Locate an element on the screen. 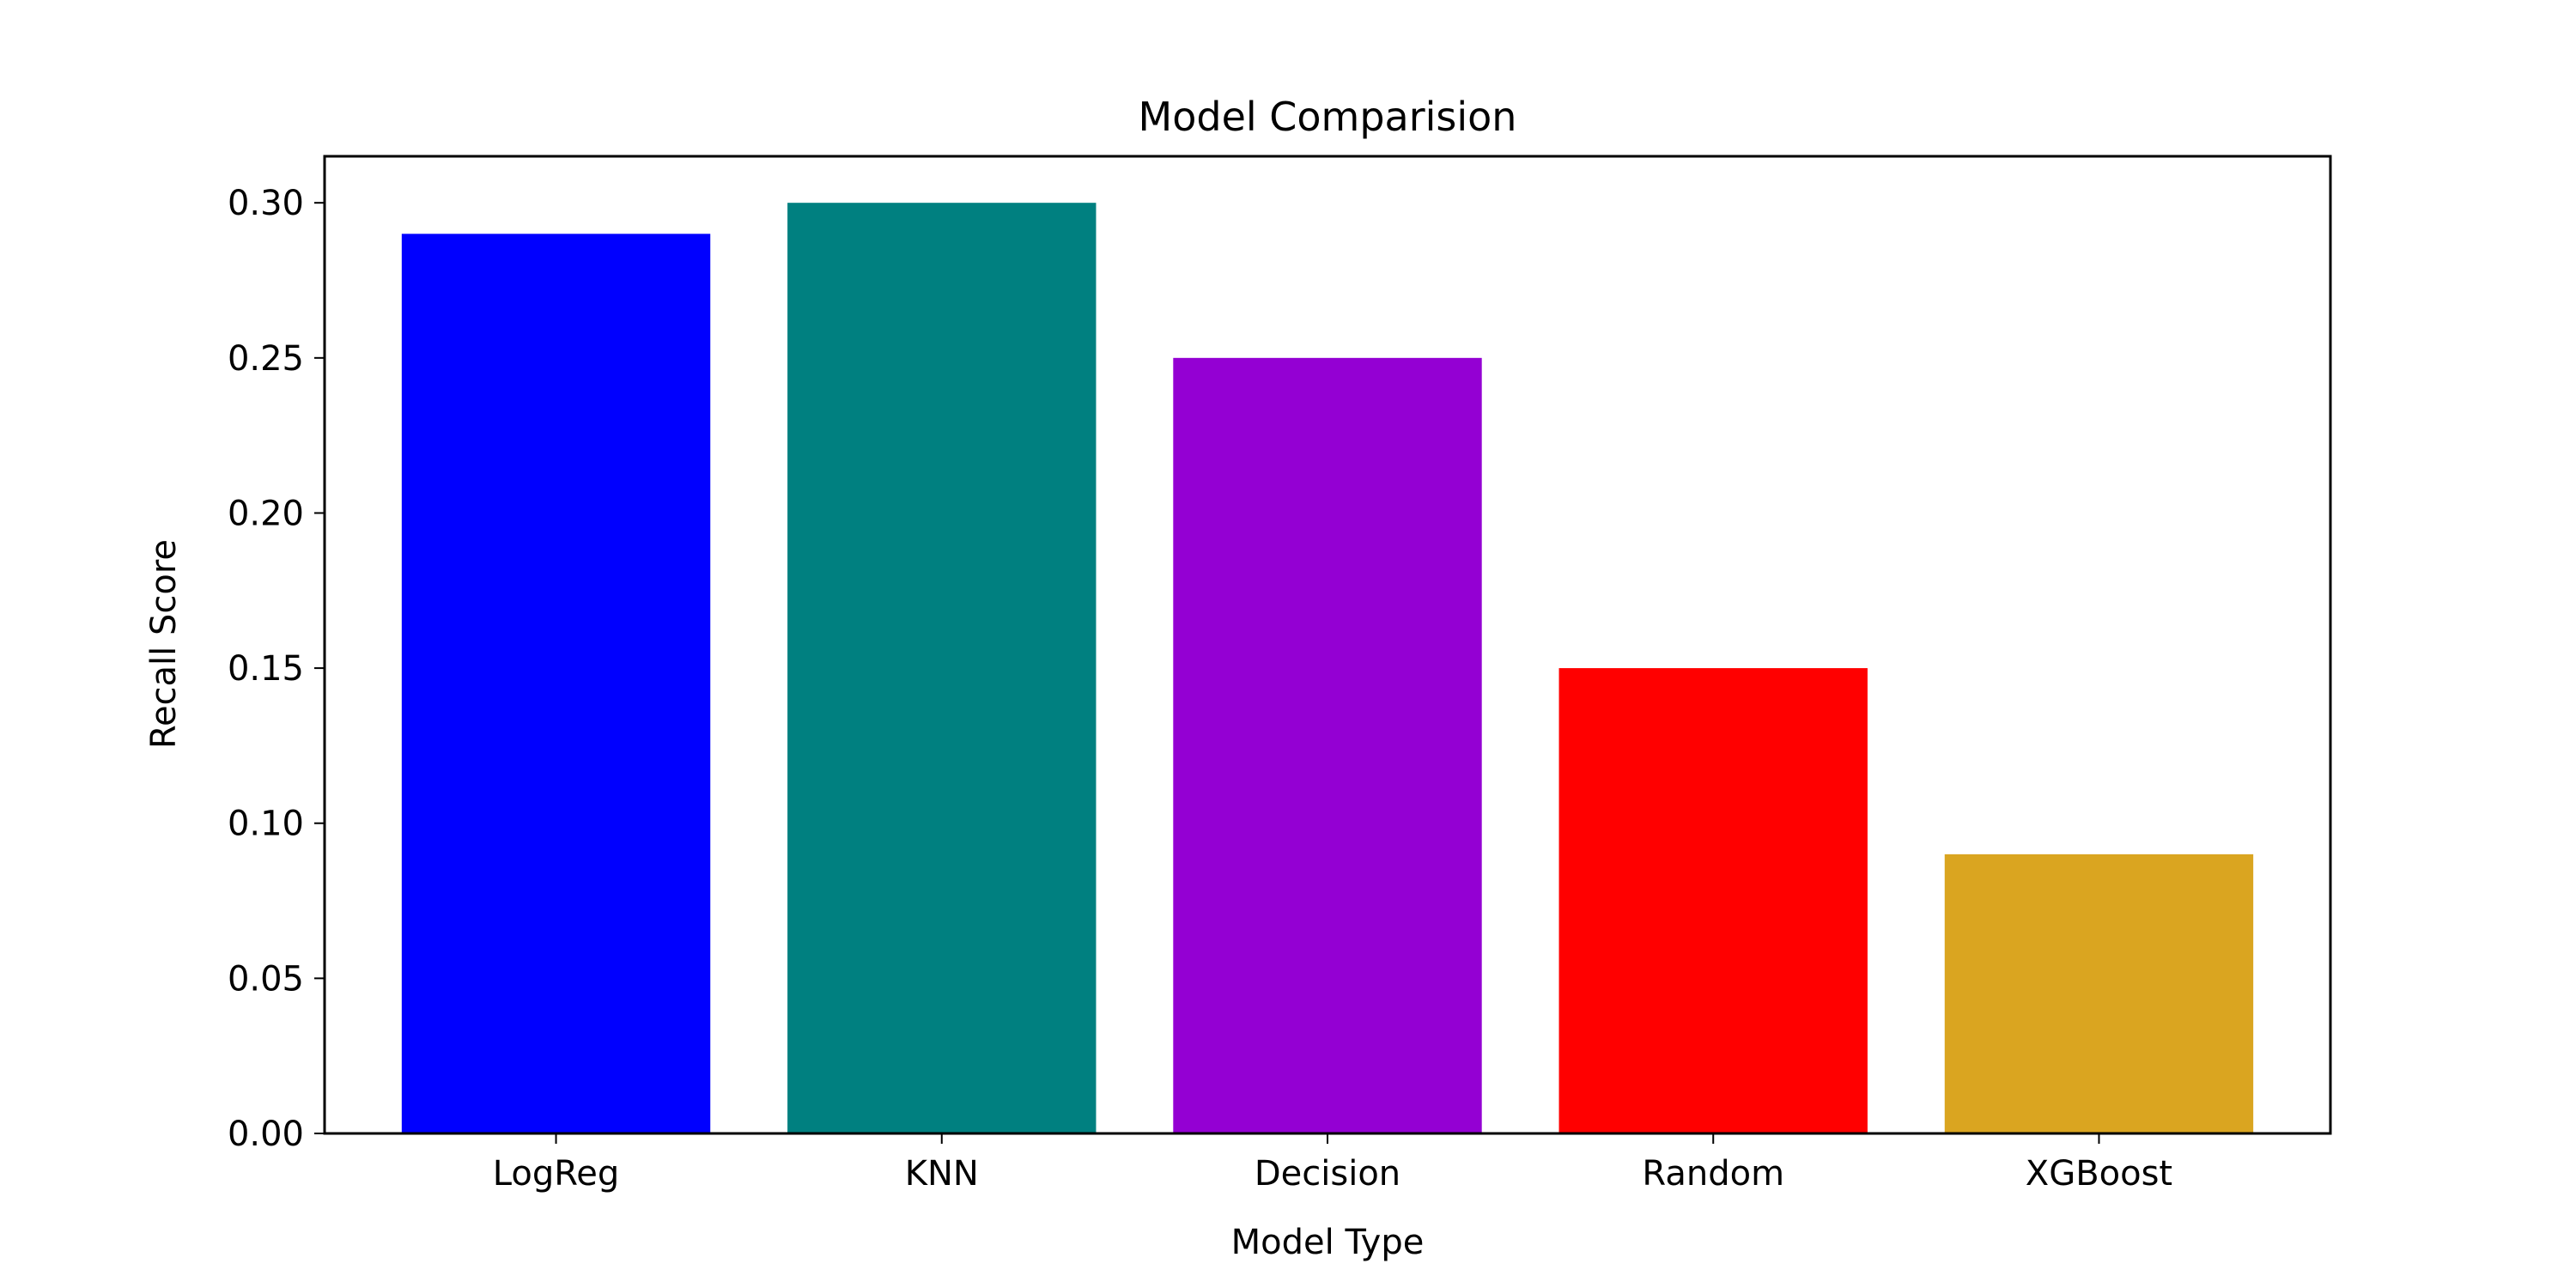 Image resolution: width=2576 pixels, height=1288 pixels. y-tick-label: 0.25 is located at coordinates (266, 359).